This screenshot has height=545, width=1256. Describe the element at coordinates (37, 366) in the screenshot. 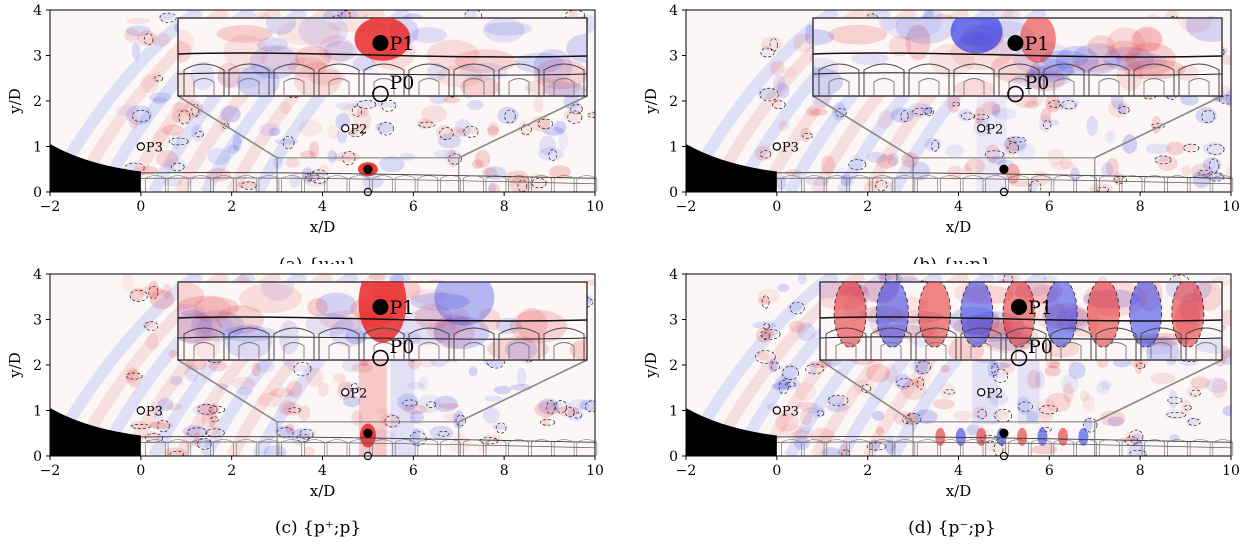

I see `y-tick-label: 2` at that location.